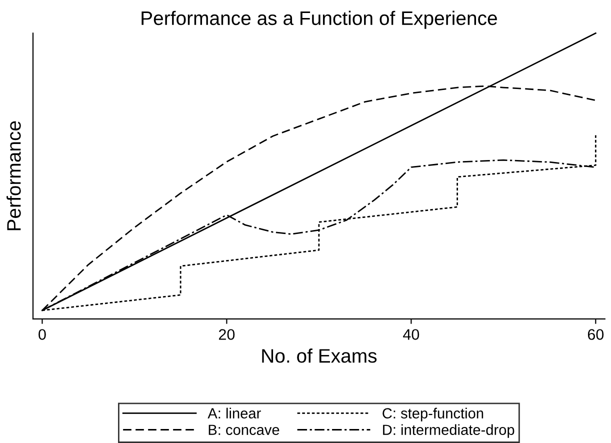 This screenshot has height=443, width=611. What do you see at coordinates (42, 334) in the screenshot?
I see `x-tick-label: 0` at bounding box center [42, 334].